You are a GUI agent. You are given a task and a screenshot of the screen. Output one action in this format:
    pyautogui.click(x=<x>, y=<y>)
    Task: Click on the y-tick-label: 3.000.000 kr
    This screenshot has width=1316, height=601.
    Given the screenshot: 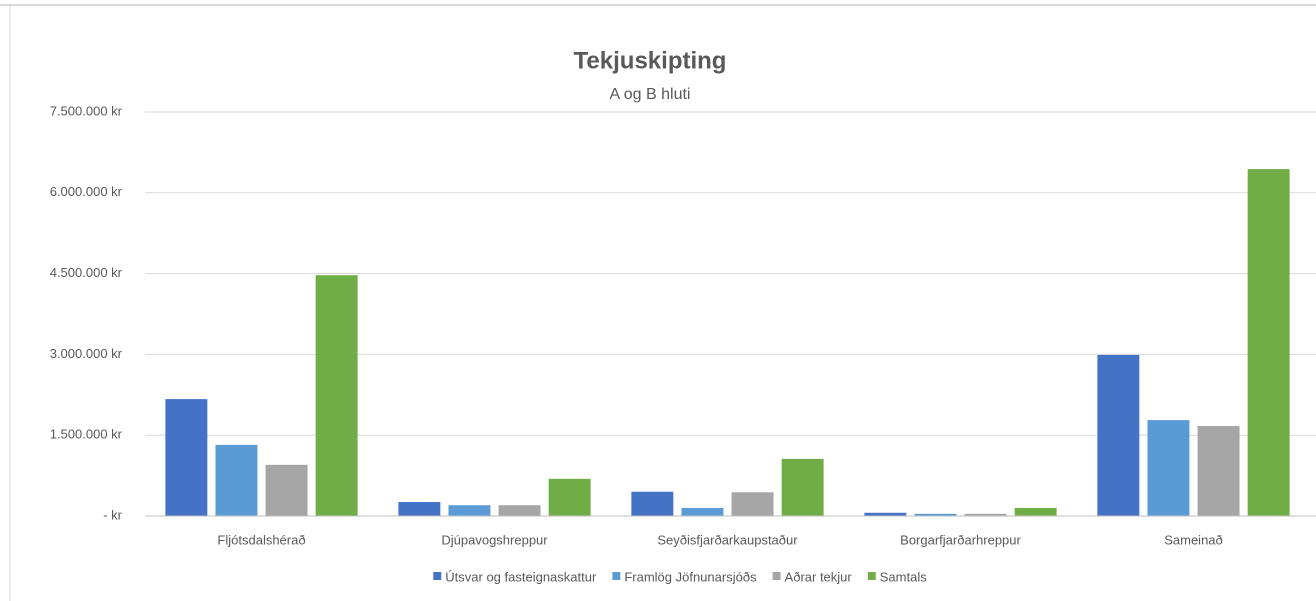 What is the action you would take?
    pyautogui.click(x=86, y=353)
    